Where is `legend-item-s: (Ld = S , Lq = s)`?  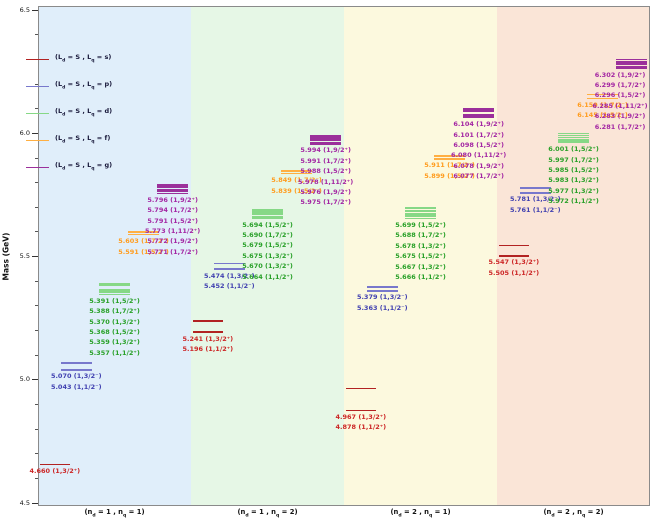 legend-item-s: (Ld = S , Lq = s) is located at coordinates (86, 59).